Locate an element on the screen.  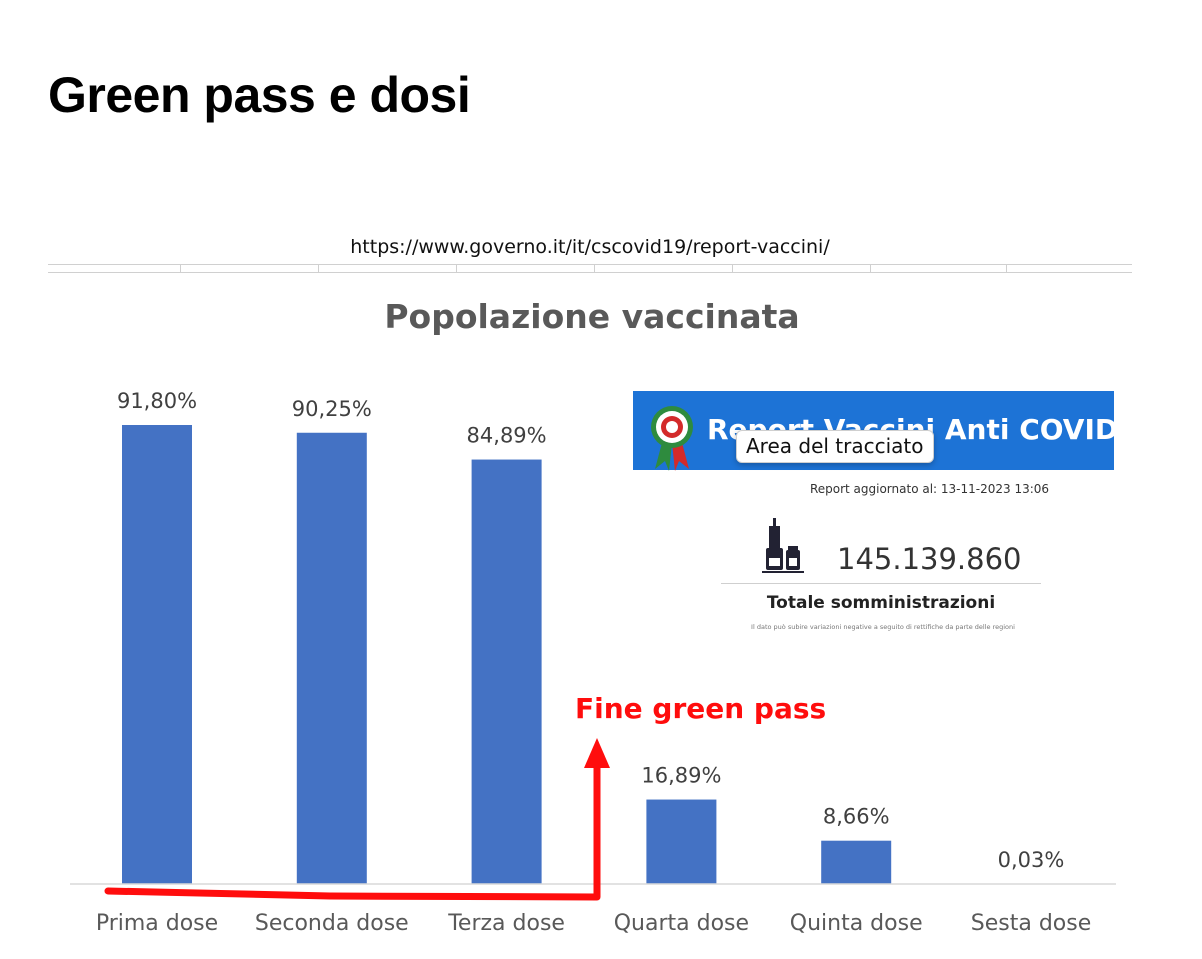
bar-terza-dose is located at coordinates (506, 671).